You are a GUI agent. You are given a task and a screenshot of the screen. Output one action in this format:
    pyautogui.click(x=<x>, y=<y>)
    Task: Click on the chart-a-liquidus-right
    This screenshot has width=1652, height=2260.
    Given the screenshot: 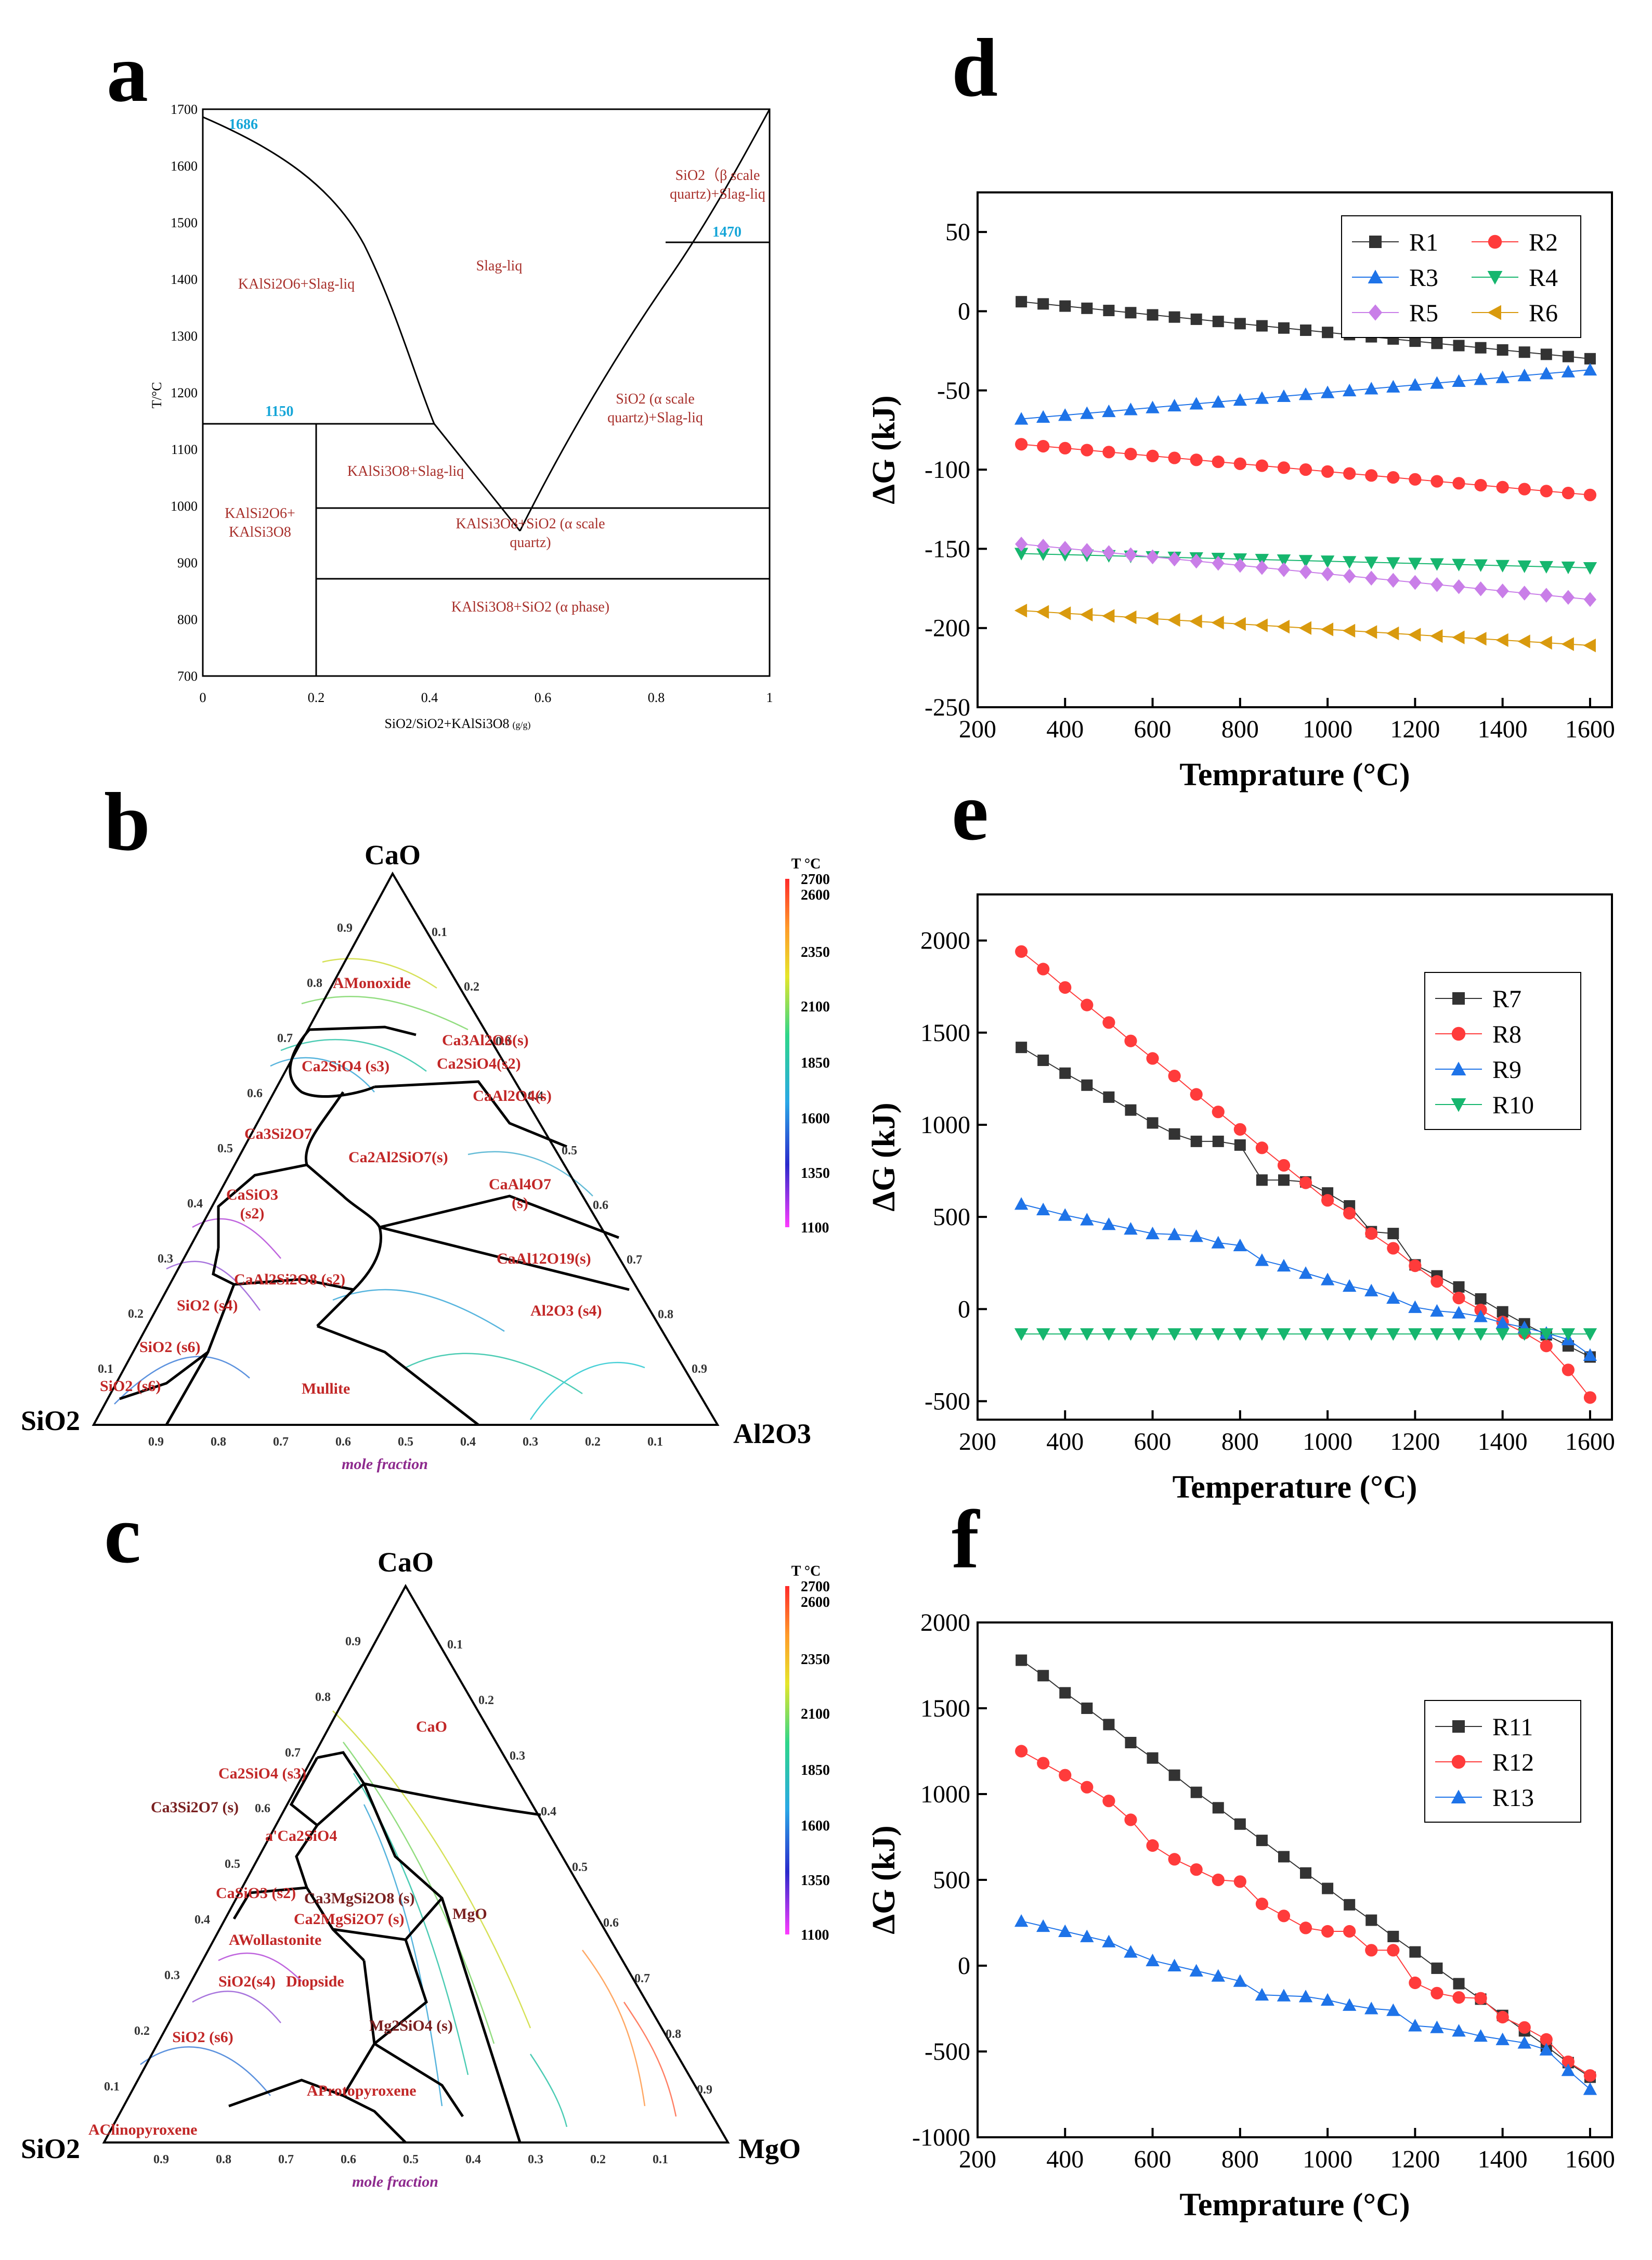 What is the action you would take?
    pyautogui.click(x=645, y=320)
    